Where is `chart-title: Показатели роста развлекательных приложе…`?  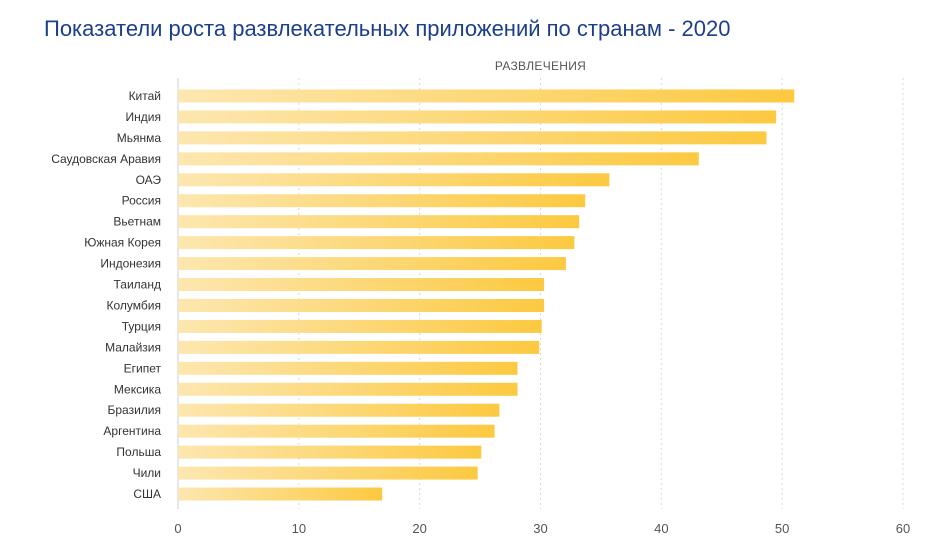
chart-title: Показатели роста развлекательных приложе… is located at coordinates (387, 28).